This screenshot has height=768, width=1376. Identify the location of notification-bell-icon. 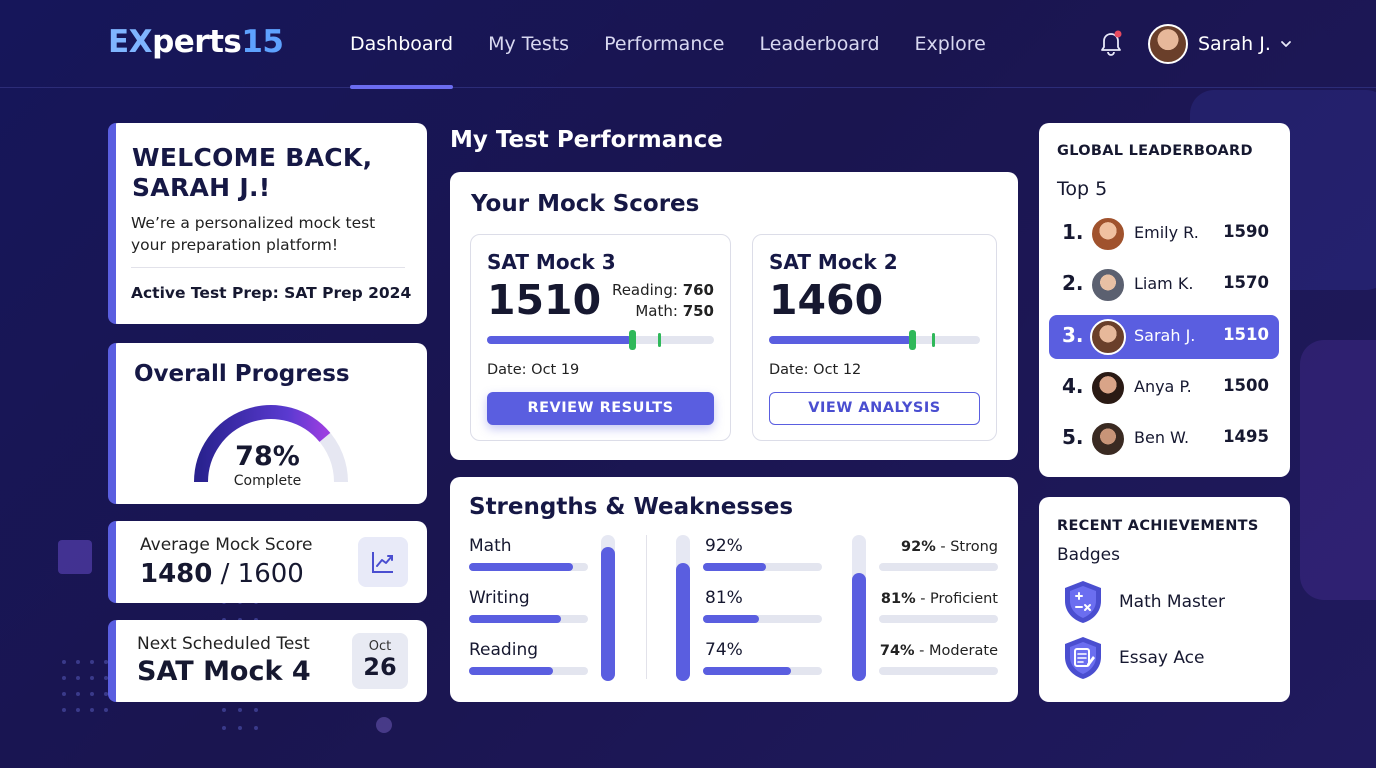
(1111, 44).